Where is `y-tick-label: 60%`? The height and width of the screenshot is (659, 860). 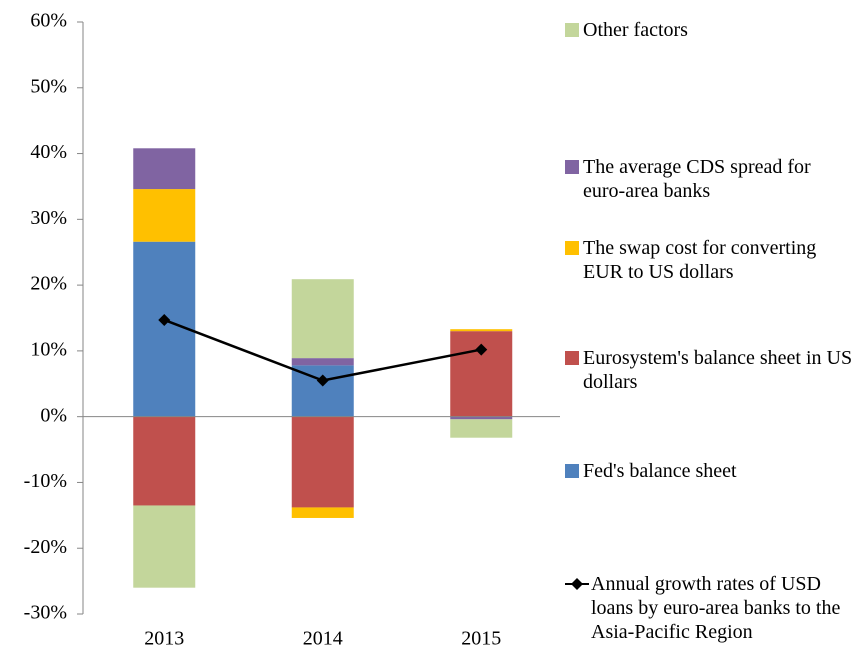 y-tick-label: 60% is located at coordinates (48, 21).